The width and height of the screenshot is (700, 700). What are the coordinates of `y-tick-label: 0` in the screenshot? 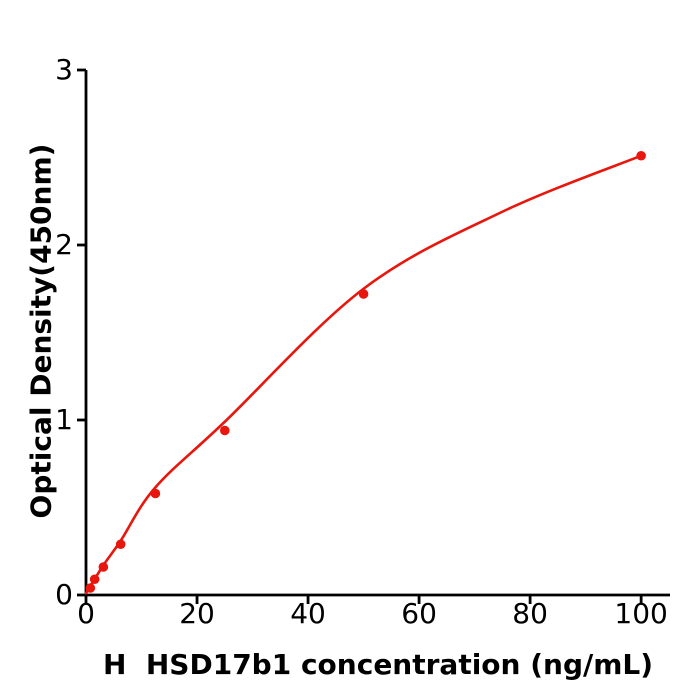 It's located at (64, 594).